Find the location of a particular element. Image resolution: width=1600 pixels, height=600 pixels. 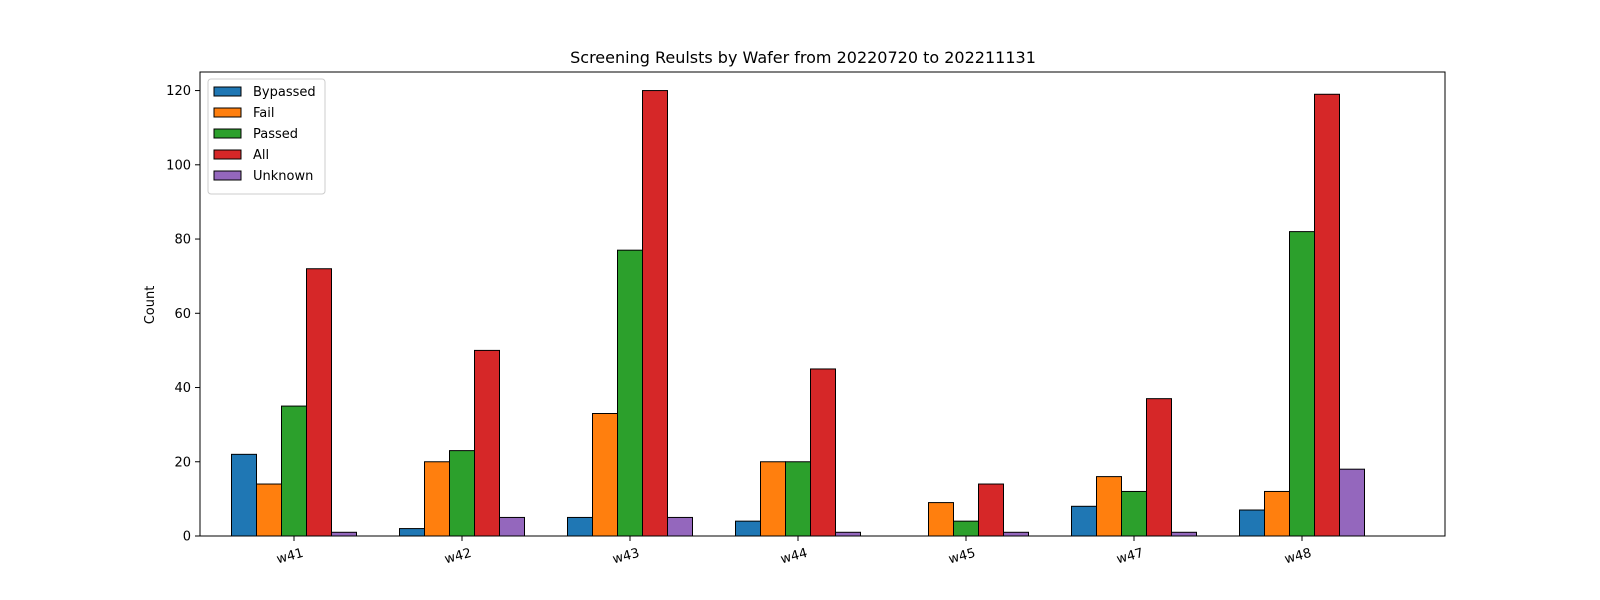

bar-passed-w47 is located at coordinates (1134, 513).